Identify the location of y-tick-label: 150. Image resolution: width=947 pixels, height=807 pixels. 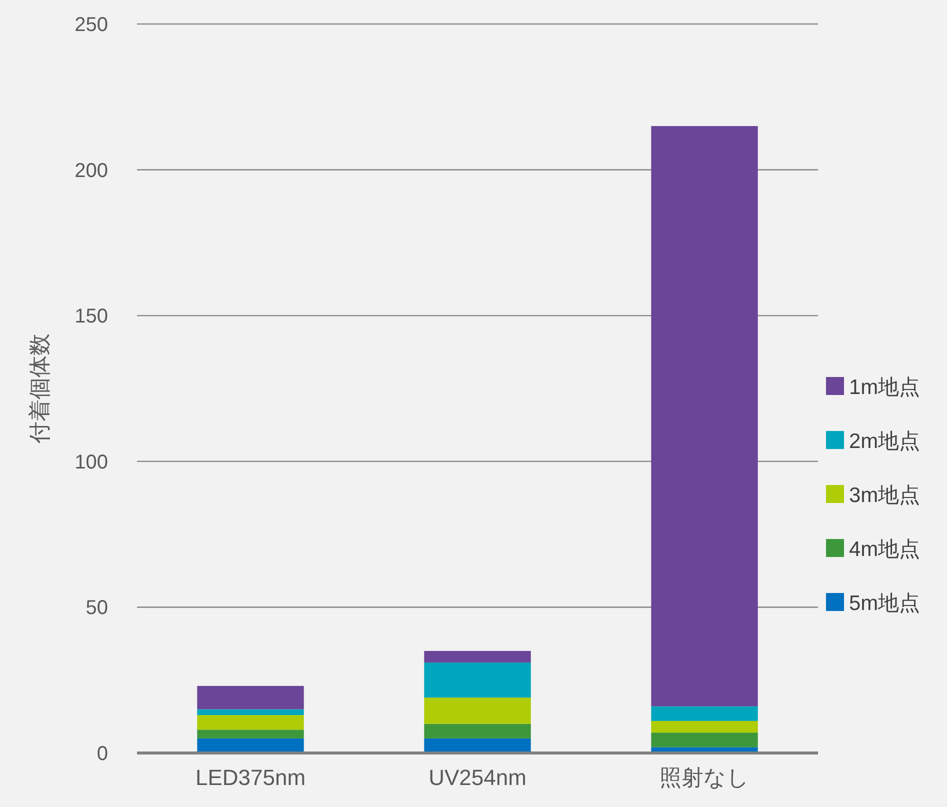
(91, 317).